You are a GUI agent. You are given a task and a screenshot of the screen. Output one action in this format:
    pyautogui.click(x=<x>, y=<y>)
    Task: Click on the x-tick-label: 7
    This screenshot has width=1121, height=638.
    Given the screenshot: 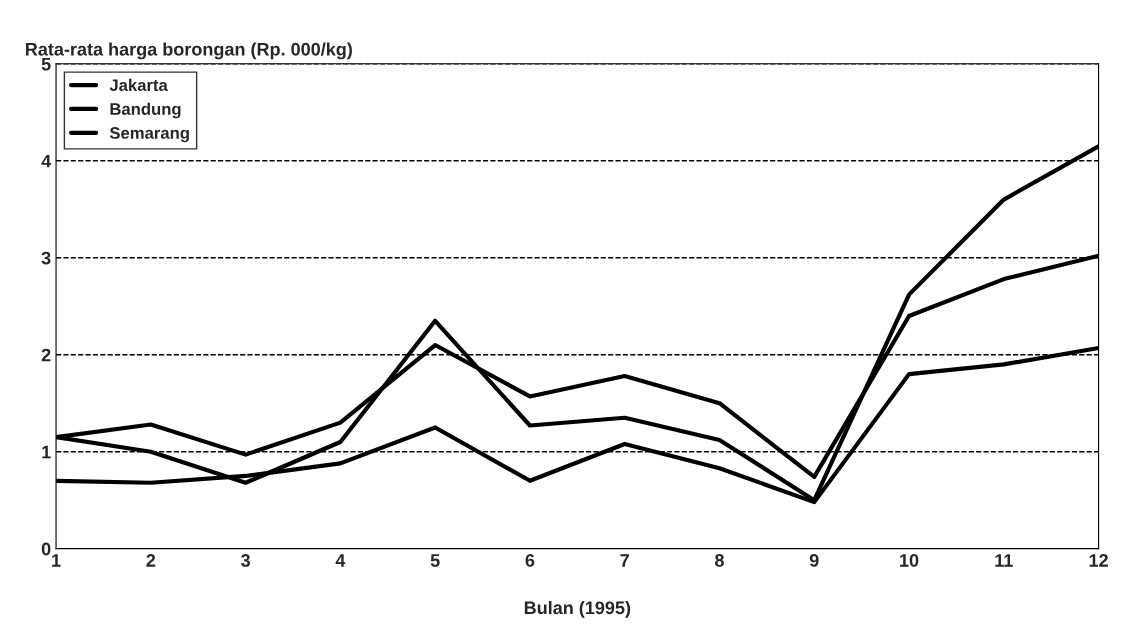 What is the action you would take?
    pyautogui.click(x=624, y=560)
    